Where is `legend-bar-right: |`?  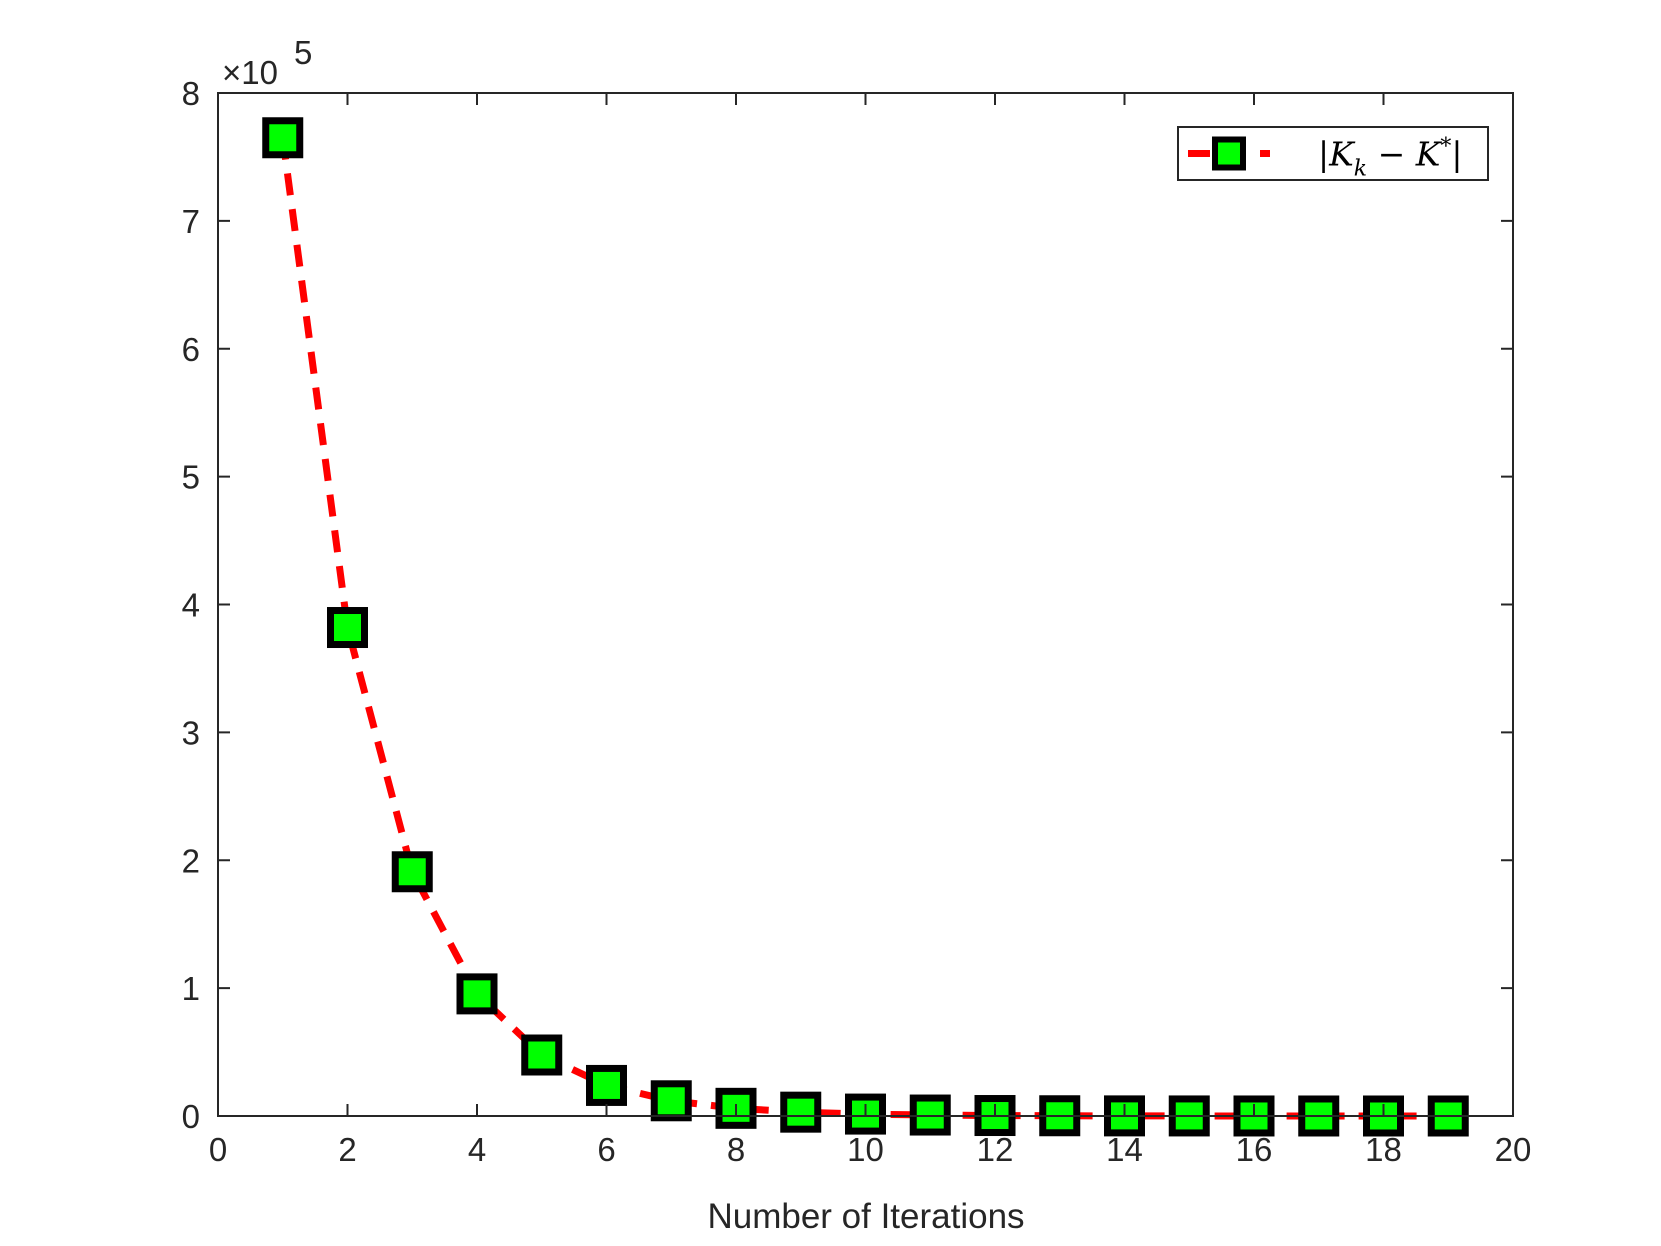 legend-bar-right: | is located at coordinates (1456, 154).